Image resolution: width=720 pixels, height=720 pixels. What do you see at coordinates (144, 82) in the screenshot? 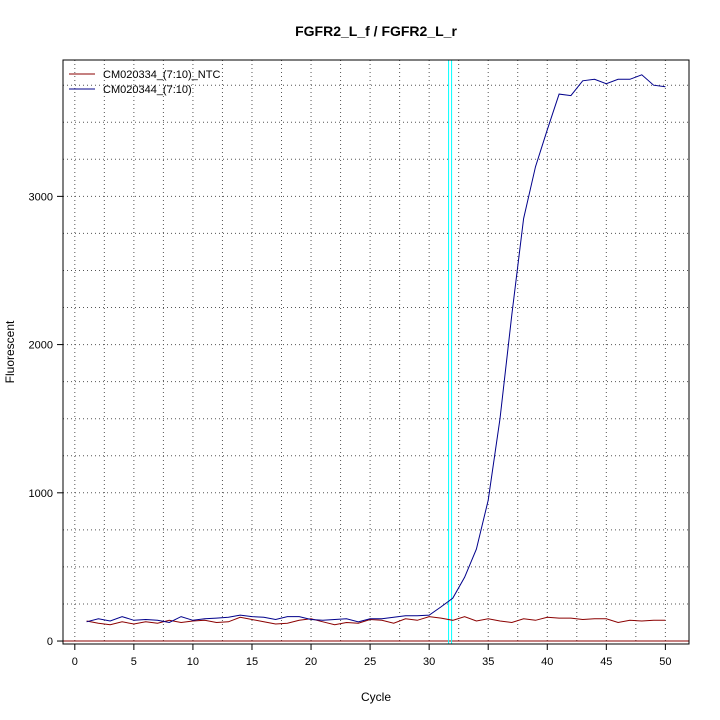
I see `legend: CM020334_(7:10)_NTC CM020344_(7:10)` at bounding box center [144, 82].